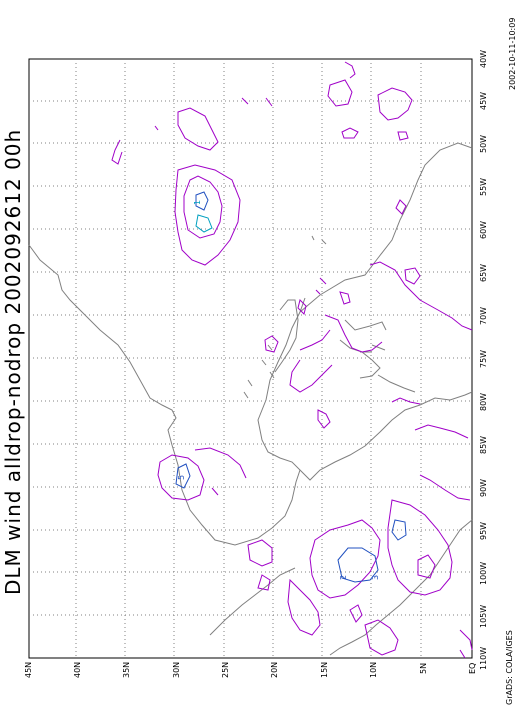 This screenshot has height=712, width=519. What do you see at coordinates (373, 670) in the screenshot?
I see `lat-label: 10N` at bounding box center [373, 670].